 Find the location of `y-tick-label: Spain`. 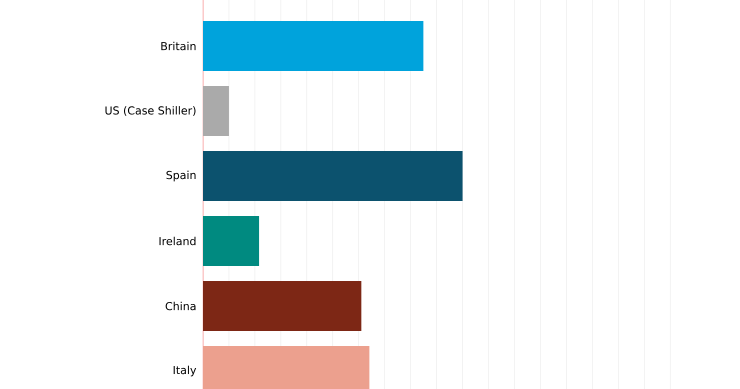

y-tick-label: Spain is located at coordinates (181, 176).